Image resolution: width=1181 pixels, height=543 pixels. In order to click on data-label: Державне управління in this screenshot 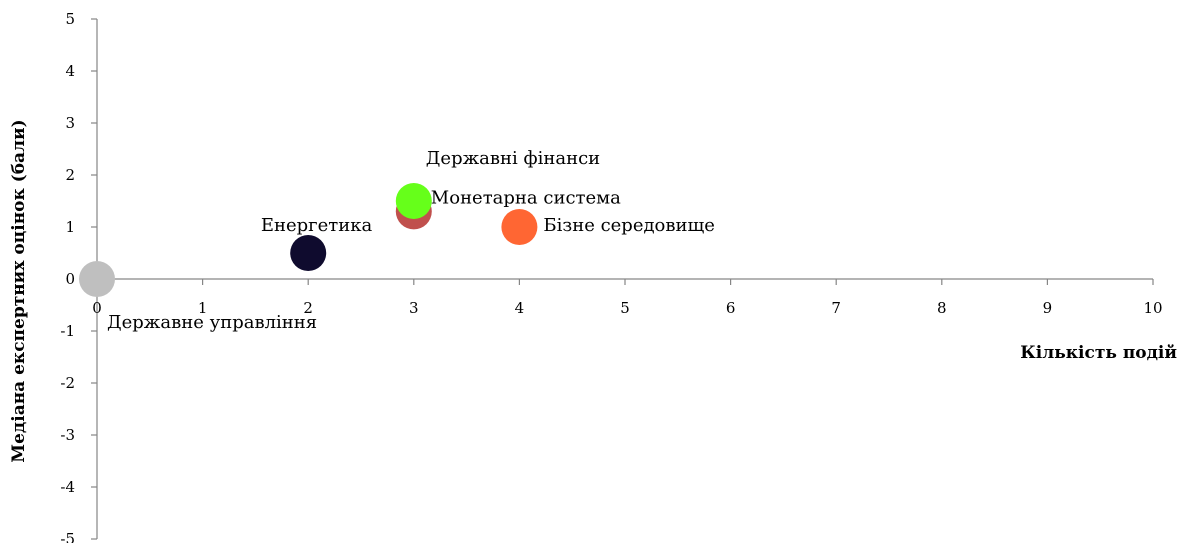, I will do `click(212, 322)`.